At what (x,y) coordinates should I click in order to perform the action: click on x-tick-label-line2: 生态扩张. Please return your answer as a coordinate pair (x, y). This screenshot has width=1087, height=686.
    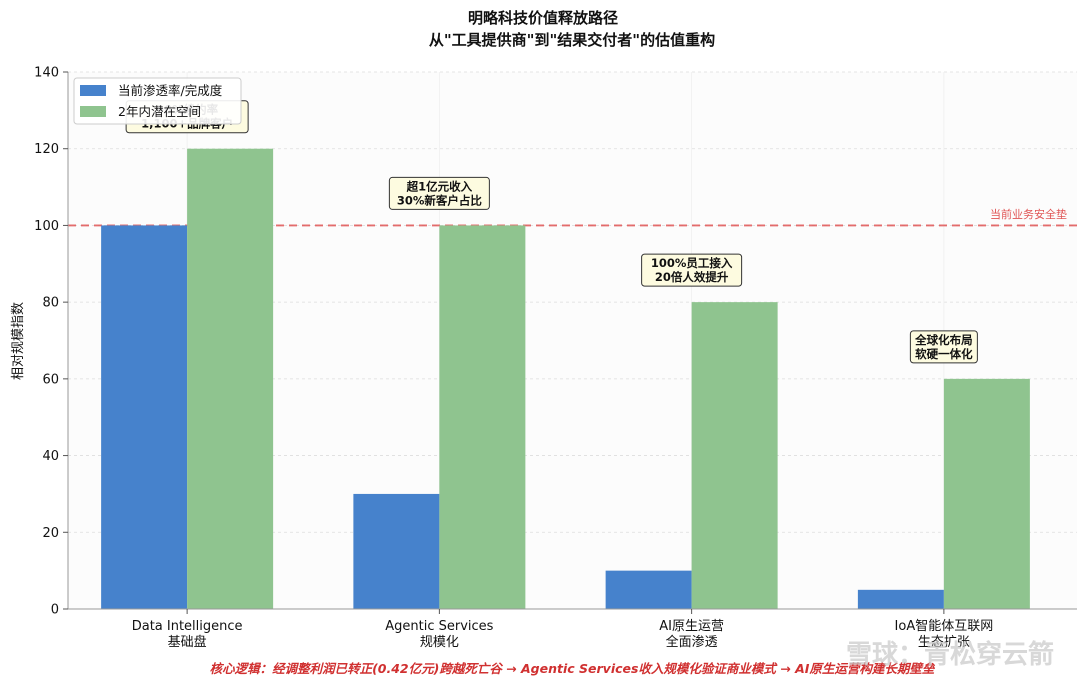
    Looking at the image, I should click on (944, 642).